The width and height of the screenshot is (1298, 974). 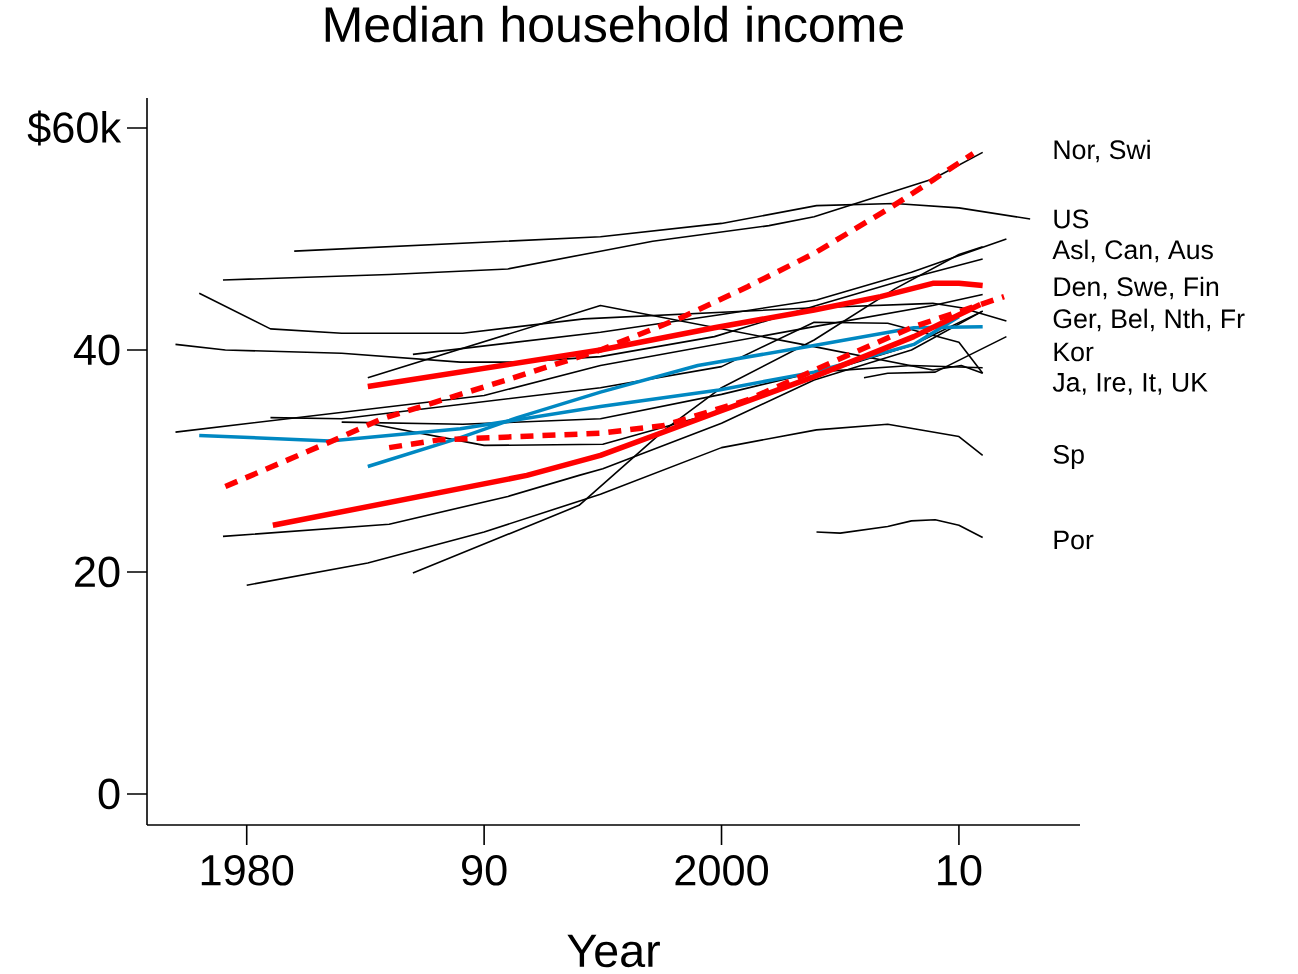 What do you see at coordinates (96, 350) in the screenshot?
I see `y-tick-label: 40` at bounding box center [96, 350].